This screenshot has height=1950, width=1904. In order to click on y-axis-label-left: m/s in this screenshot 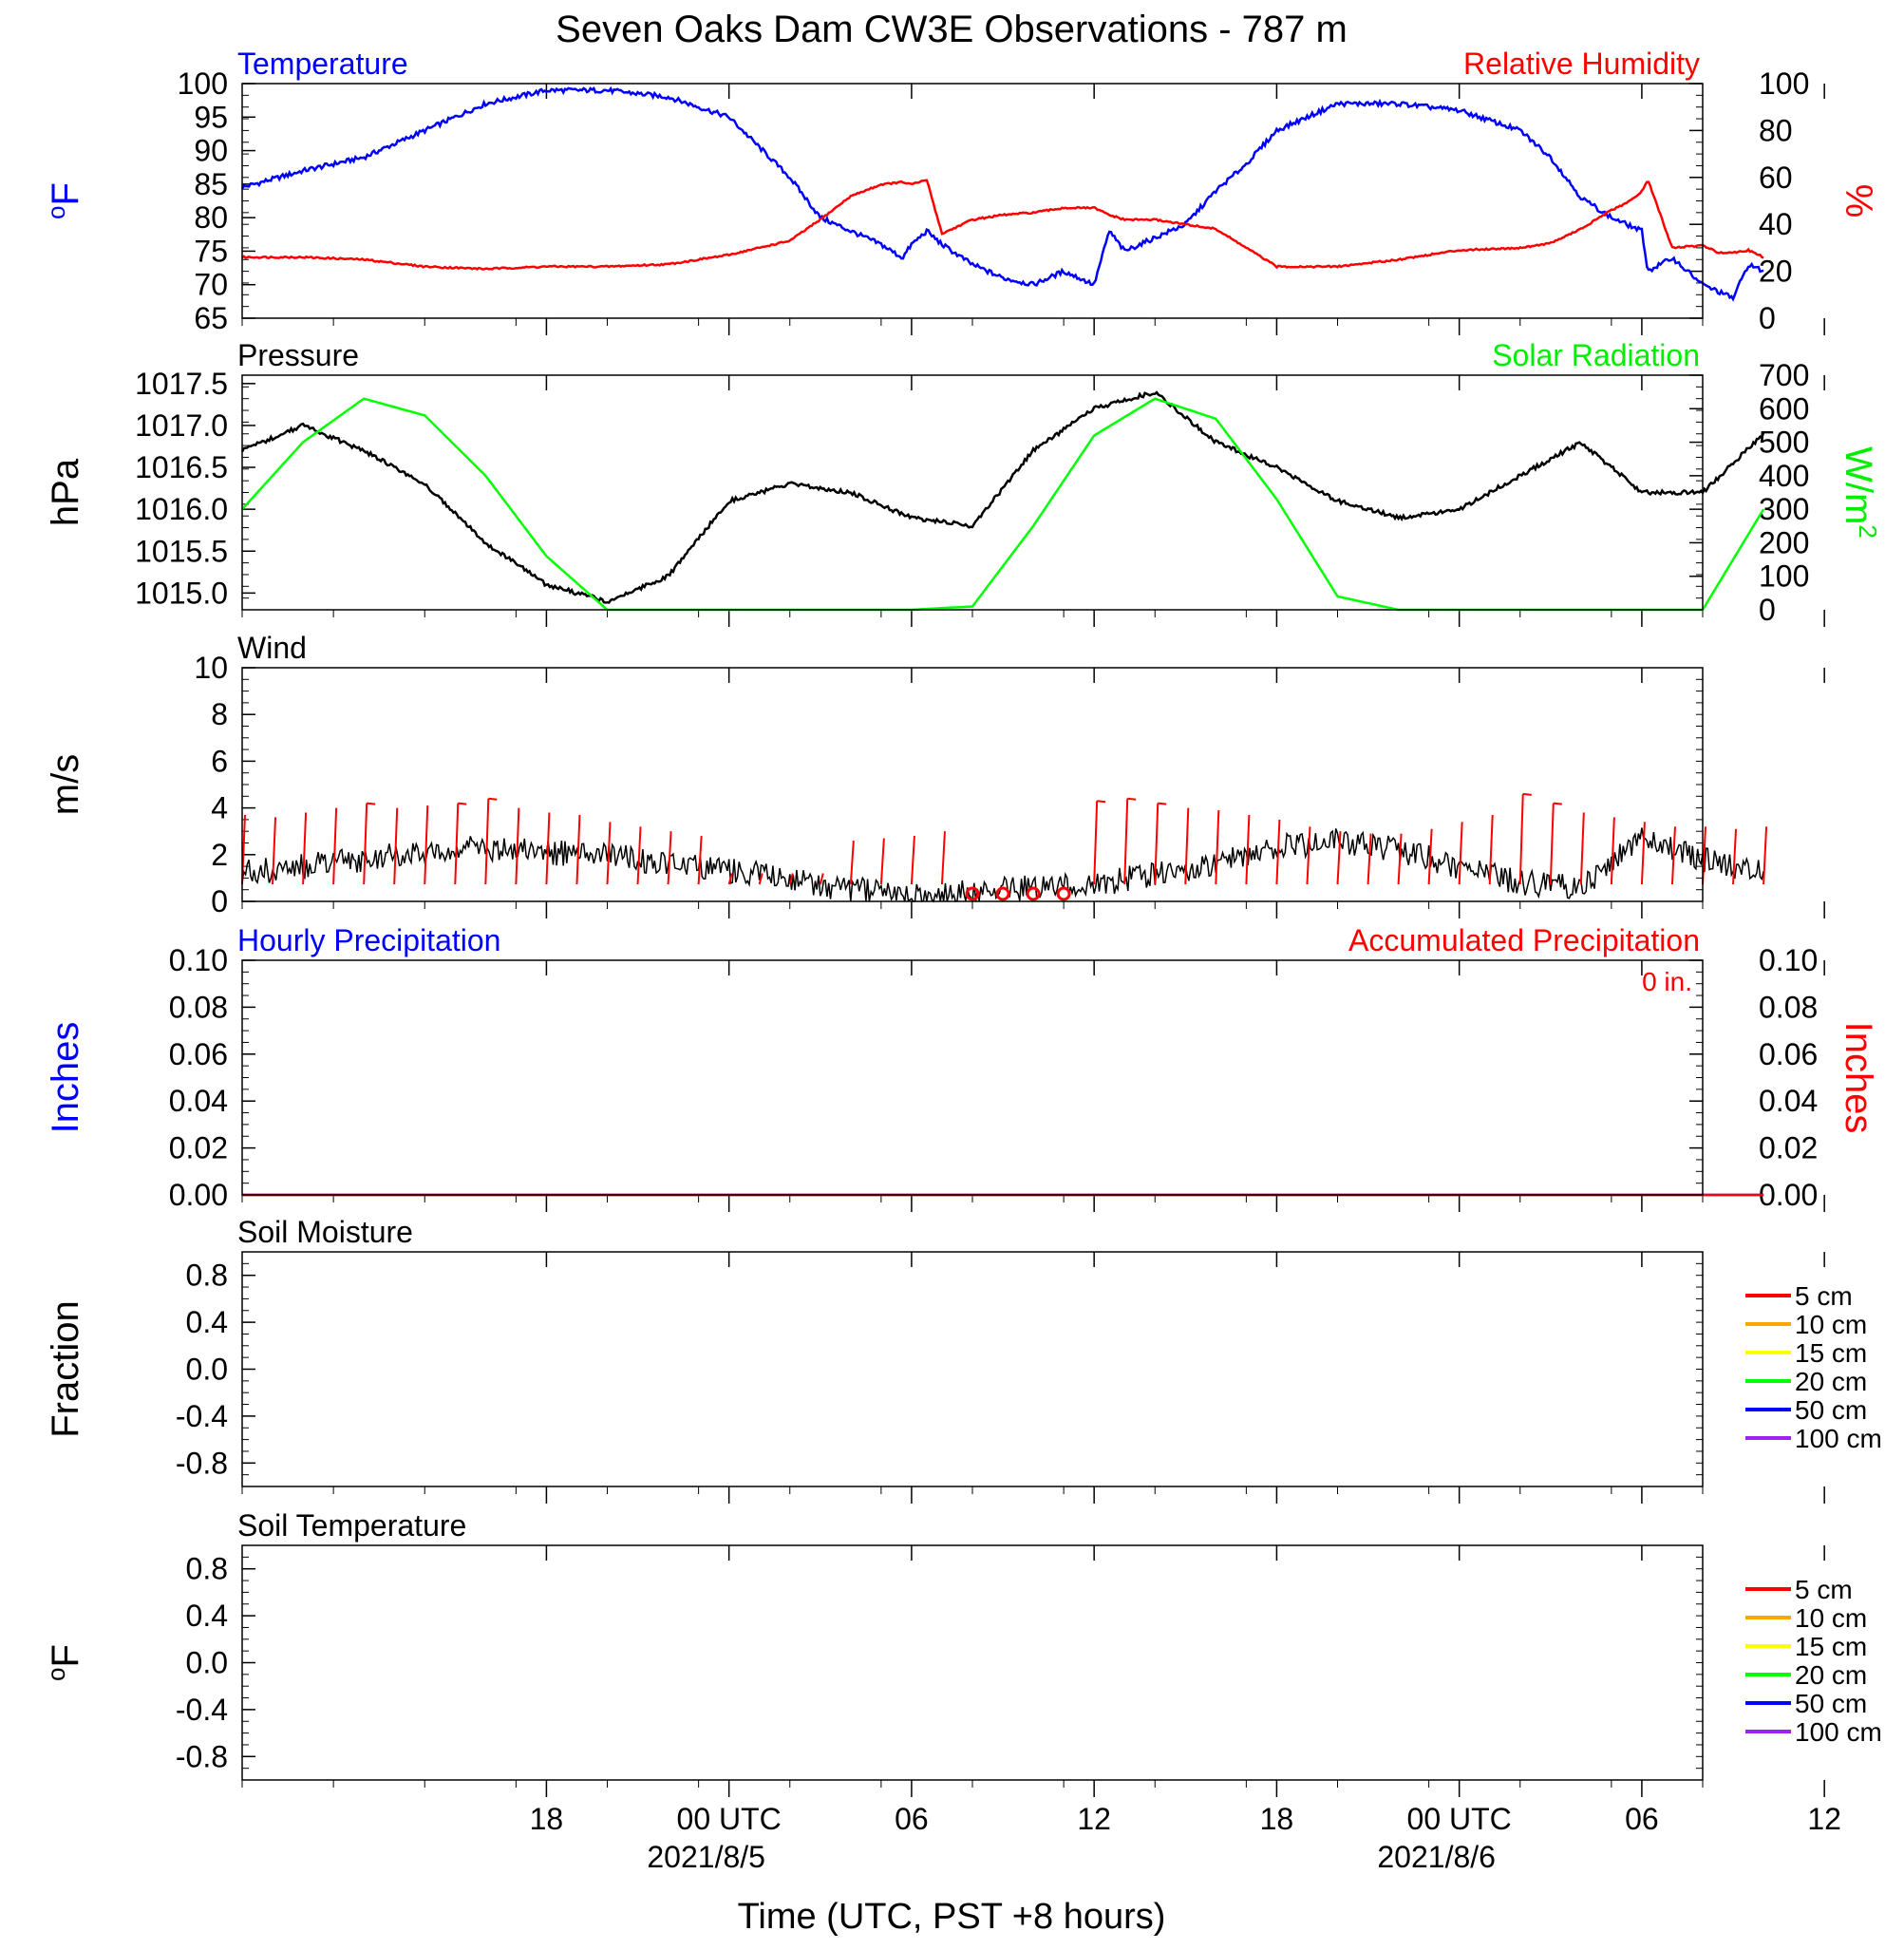, I will do `click(65, 784)`.